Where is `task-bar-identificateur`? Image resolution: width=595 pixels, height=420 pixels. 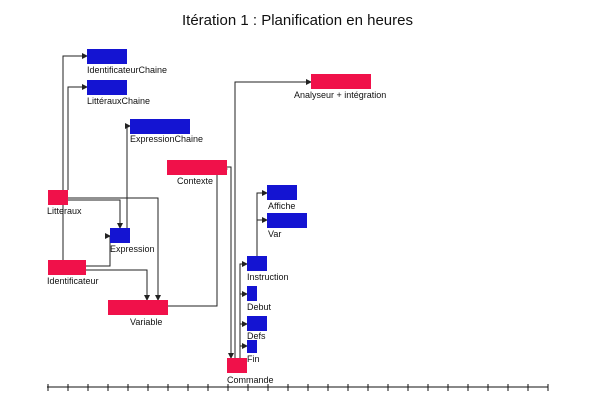
task-bar-identificateur is located at coordinates (67, 267).